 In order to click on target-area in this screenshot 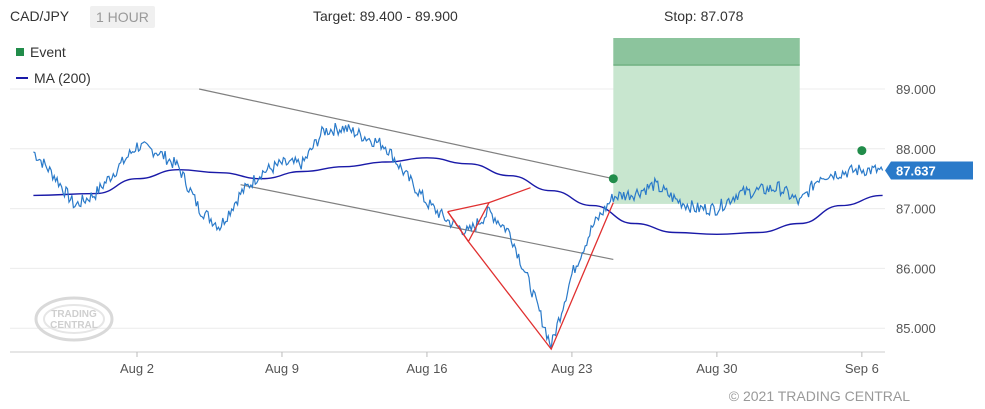, I will do `click(706, 121)`.